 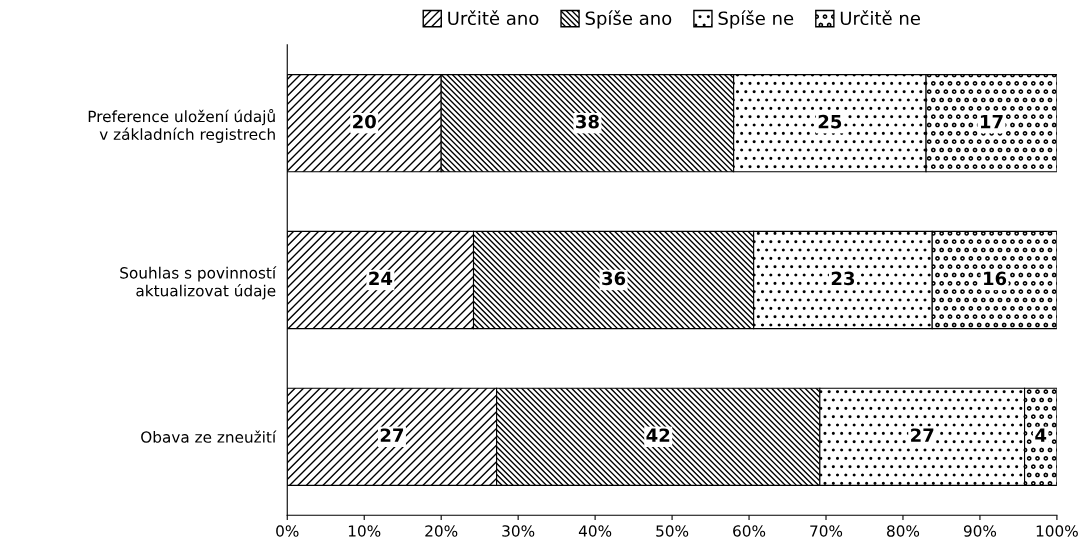 What do you see at coordinates (880, 18) in the screenshot?
I see `legend-label: Určitě ne` at bounding box center [880, 18].